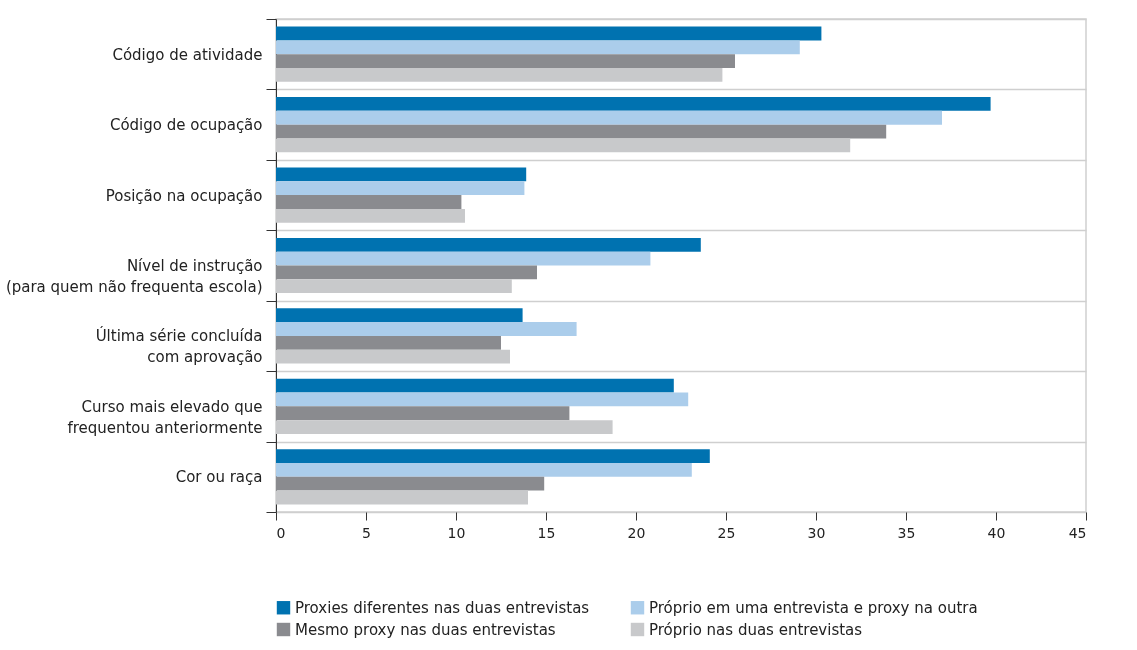 The image size is (1137, 650). Describe the element at coordinates (546, 532) in the screenshot. I see `x-tick-label: 15` at that location.